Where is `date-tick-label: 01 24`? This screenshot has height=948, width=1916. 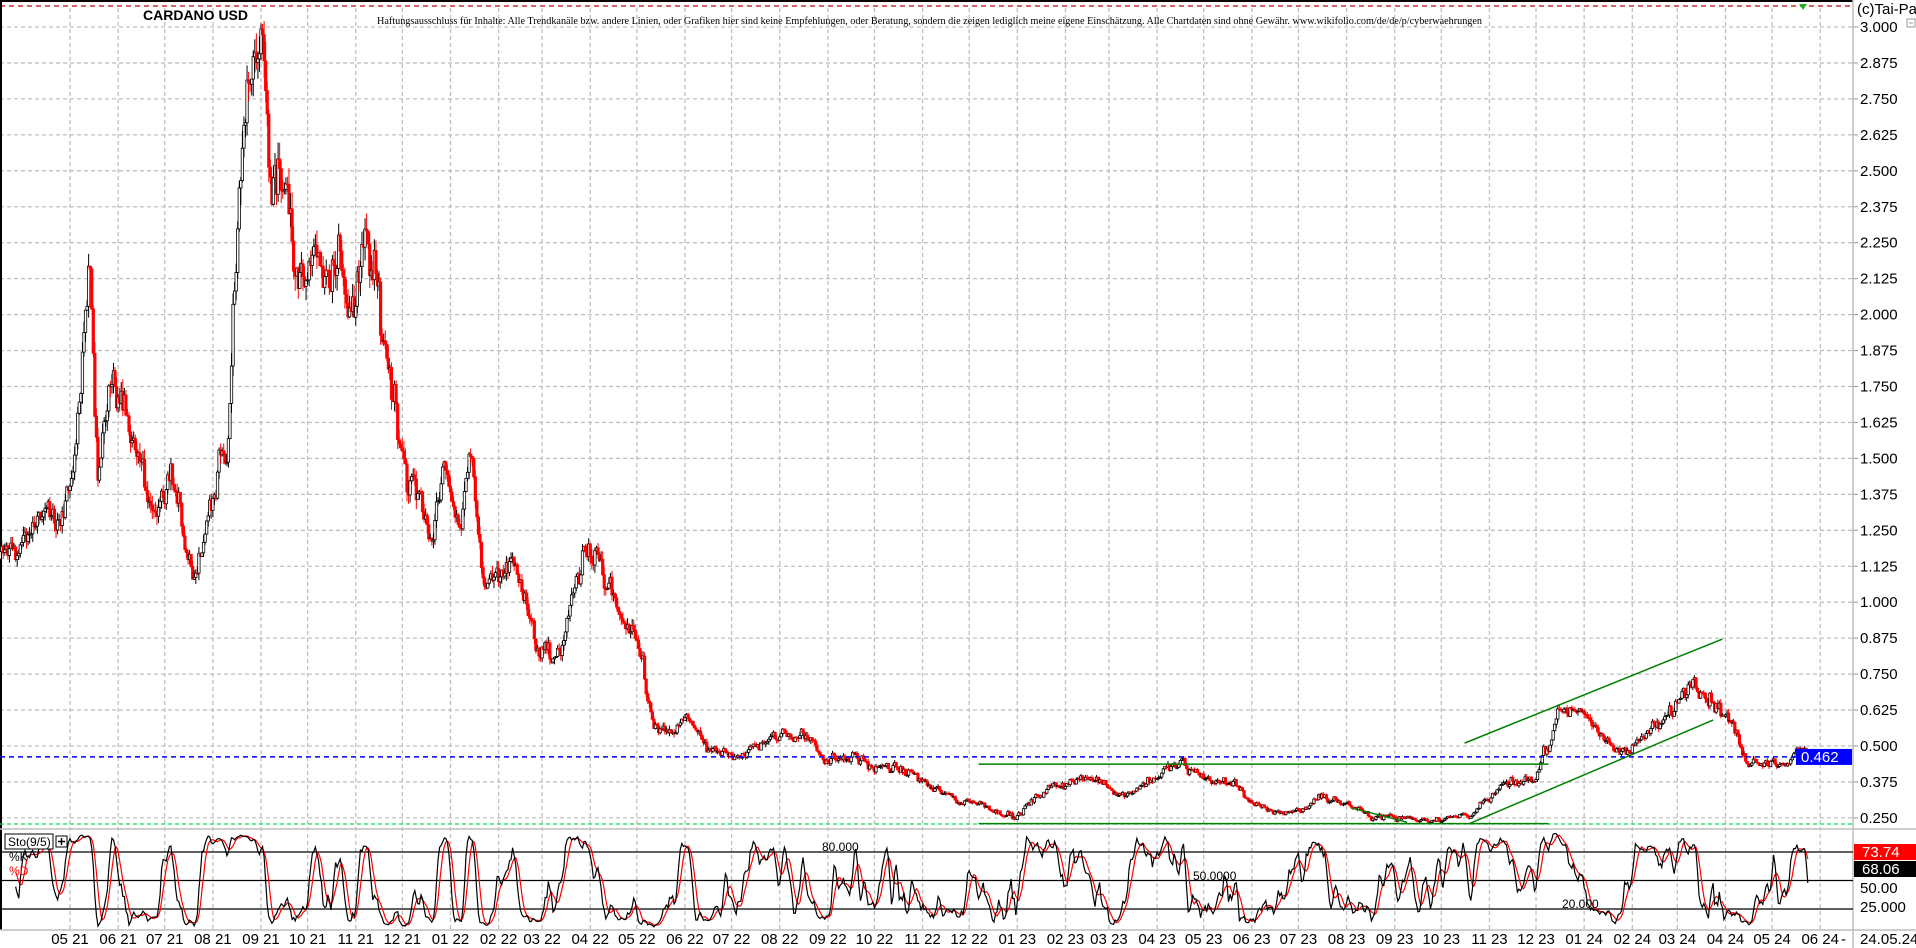 date-tick-label: 01 24 is located at coordinates (1584, 939).